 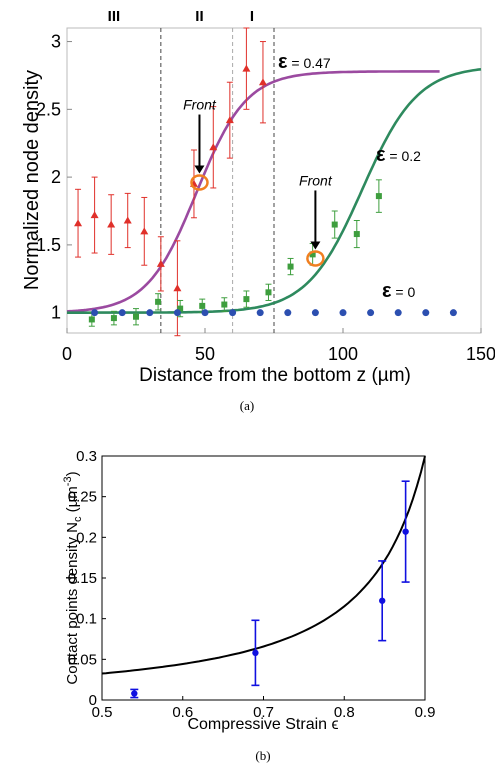 What do you see at coordinates (480, 354) in the screenshot?
I see `x-tick-label: 150` at bounding box center [480, 354].